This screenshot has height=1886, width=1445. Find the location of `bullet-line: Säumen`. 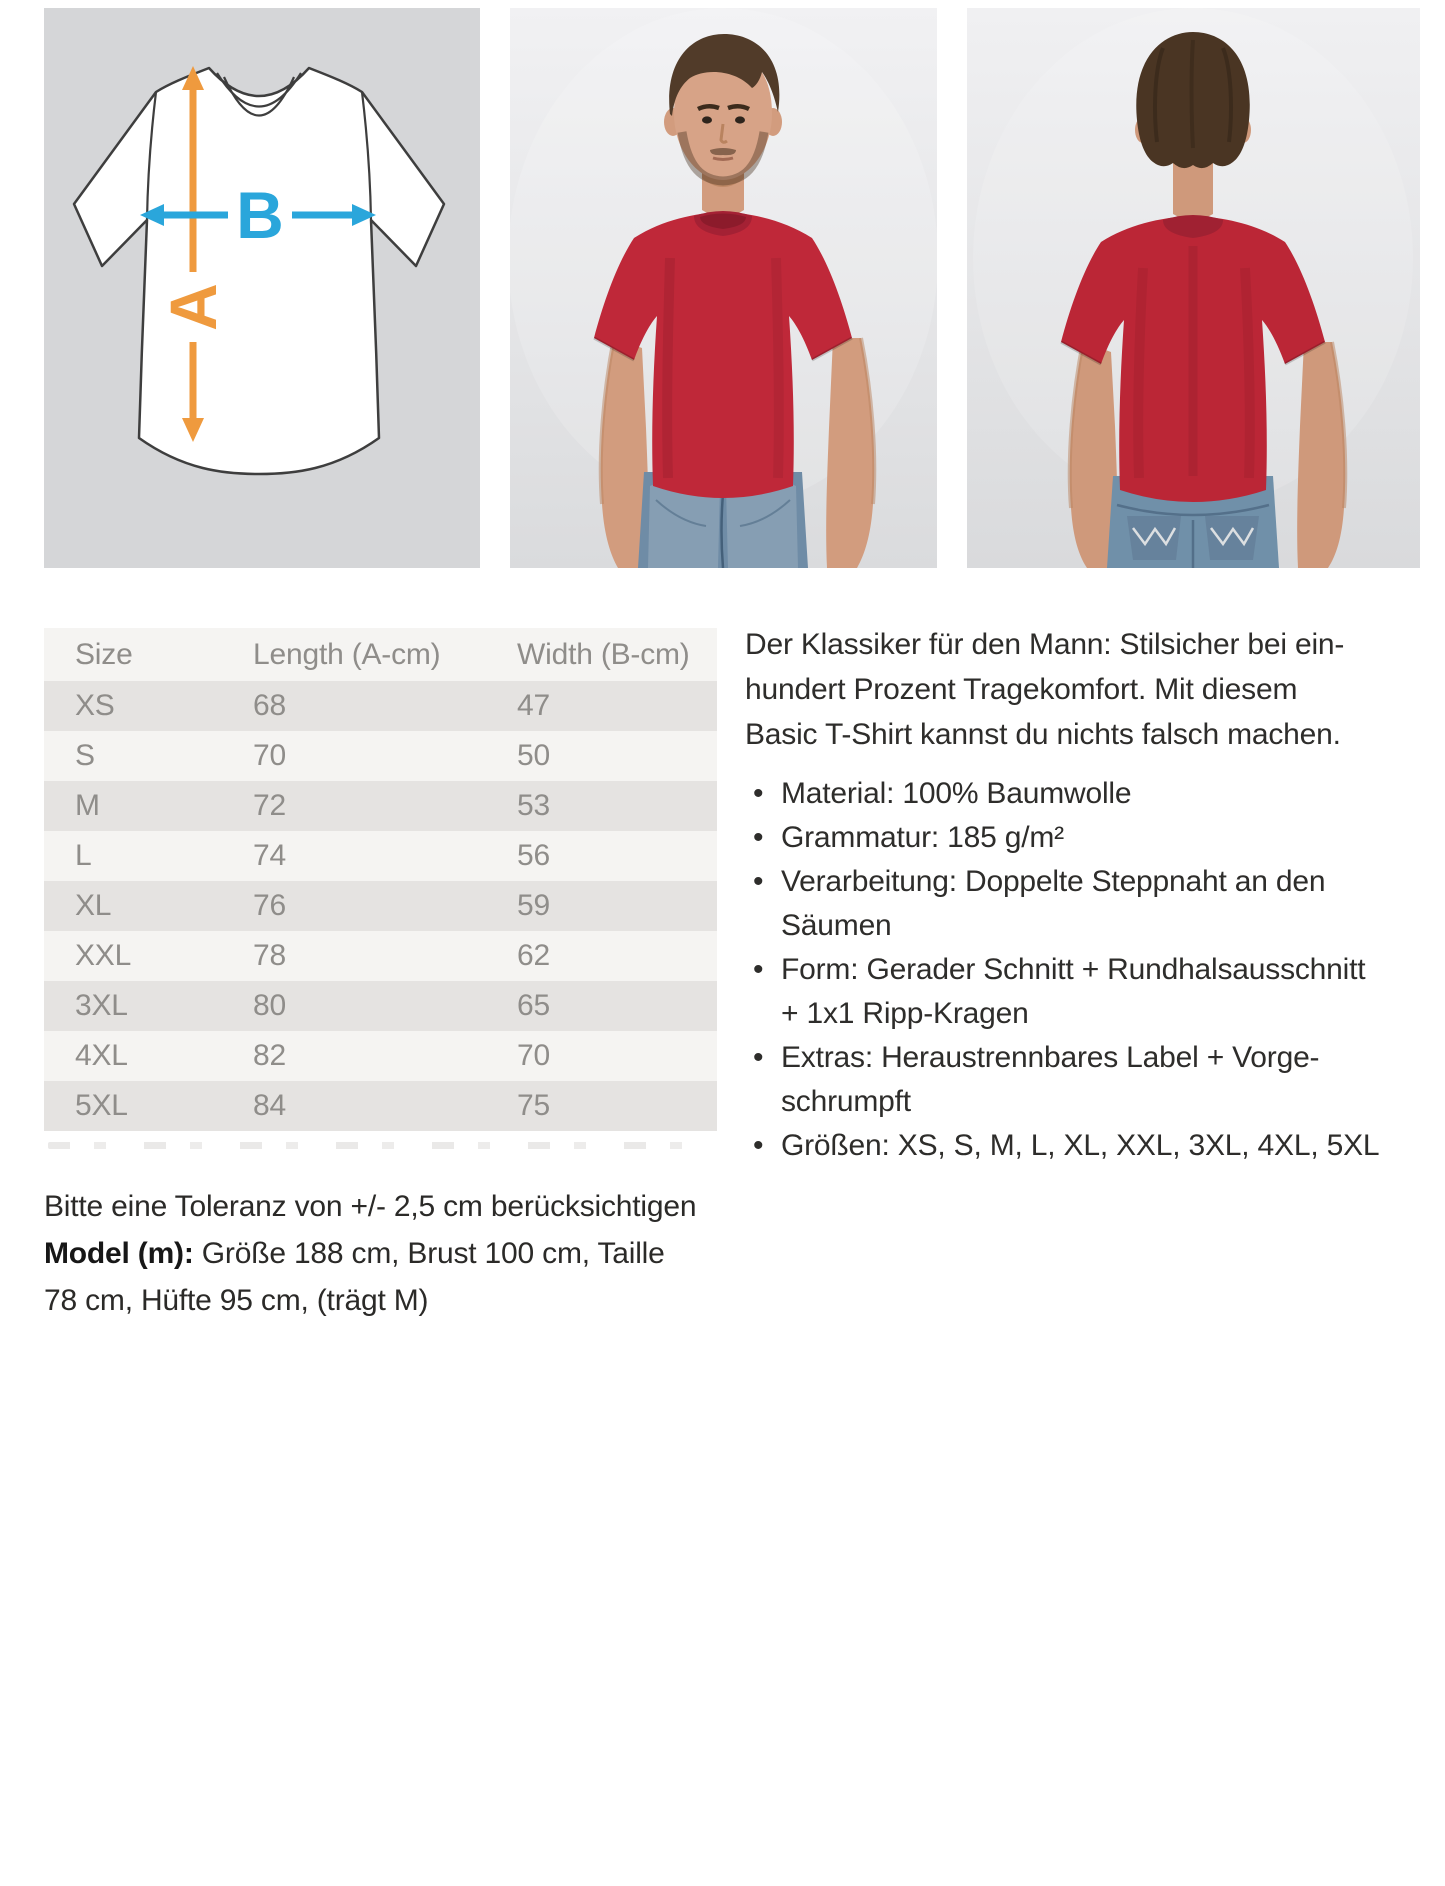

bullet-line: Säumen is located at coordinates (836, 925).